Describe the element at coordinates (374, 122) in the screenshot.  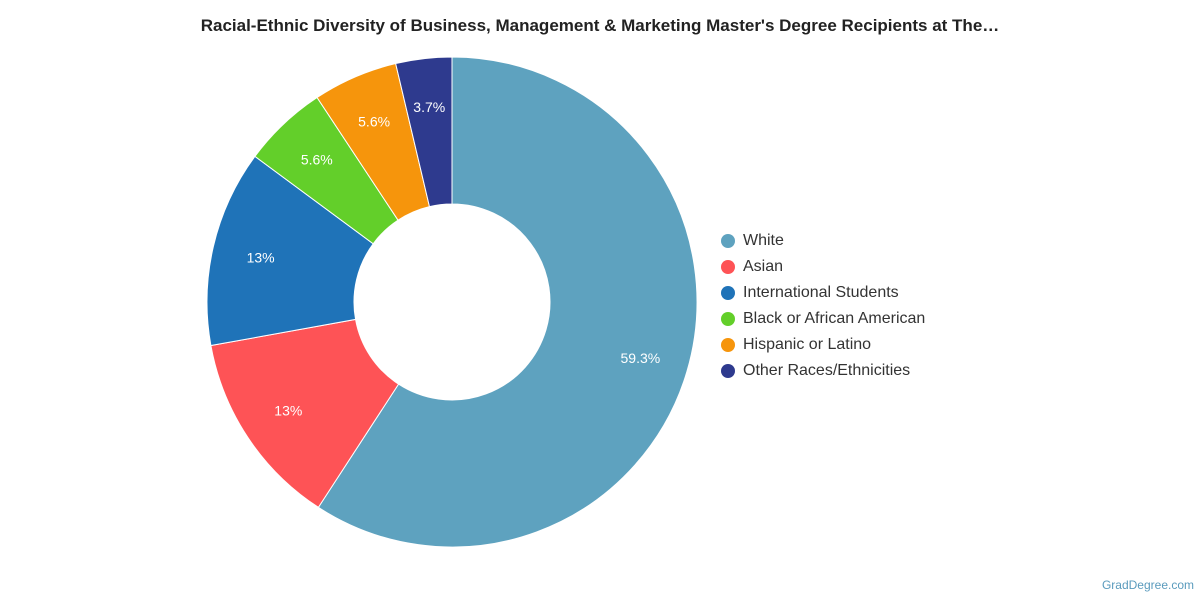
I see `slice-label-hispanic-or-latino: 5.6%` at that location.